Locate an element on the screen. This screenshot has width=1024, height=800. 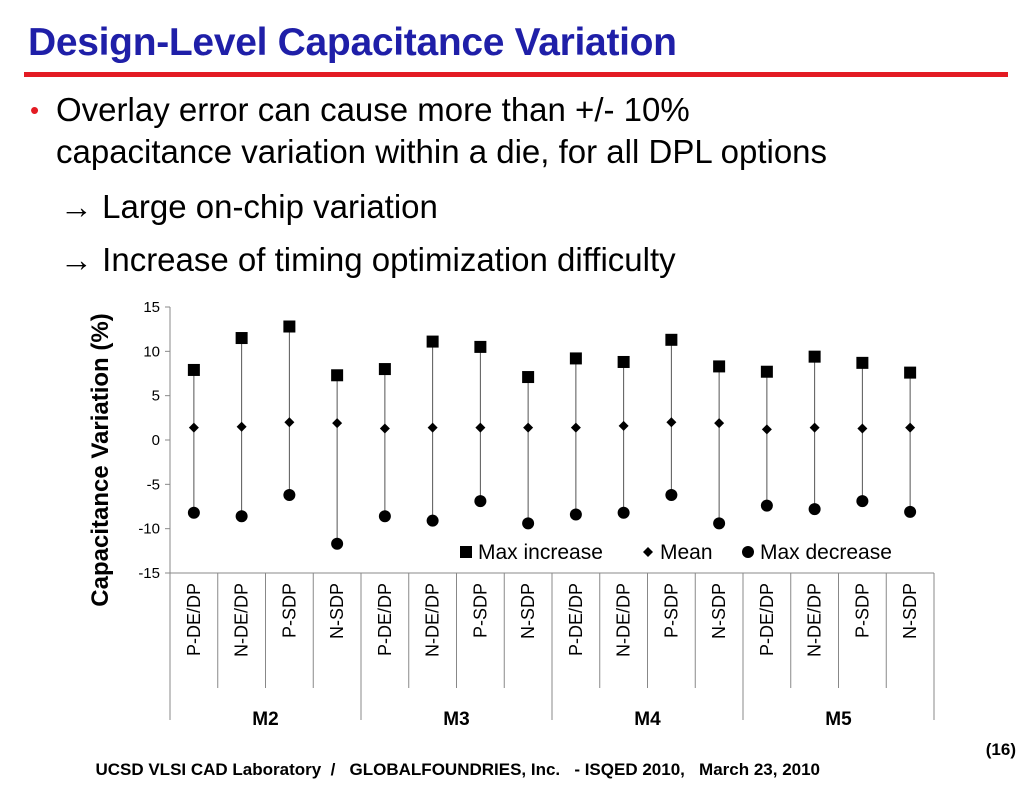
group-label-m3: M3 is located at coordinates (456, 719).